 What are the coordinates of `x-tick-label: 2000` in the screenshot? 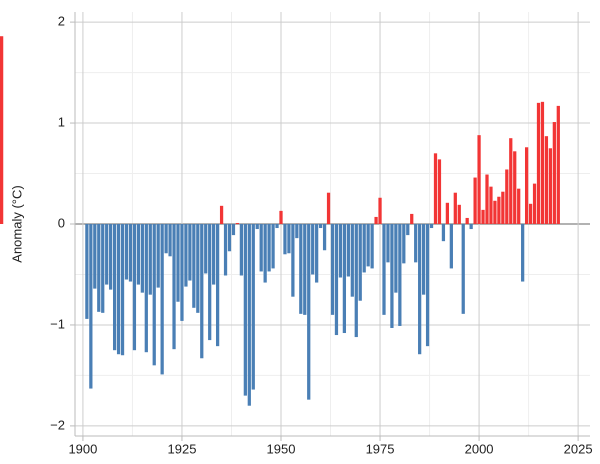 It's located at (479, 448).